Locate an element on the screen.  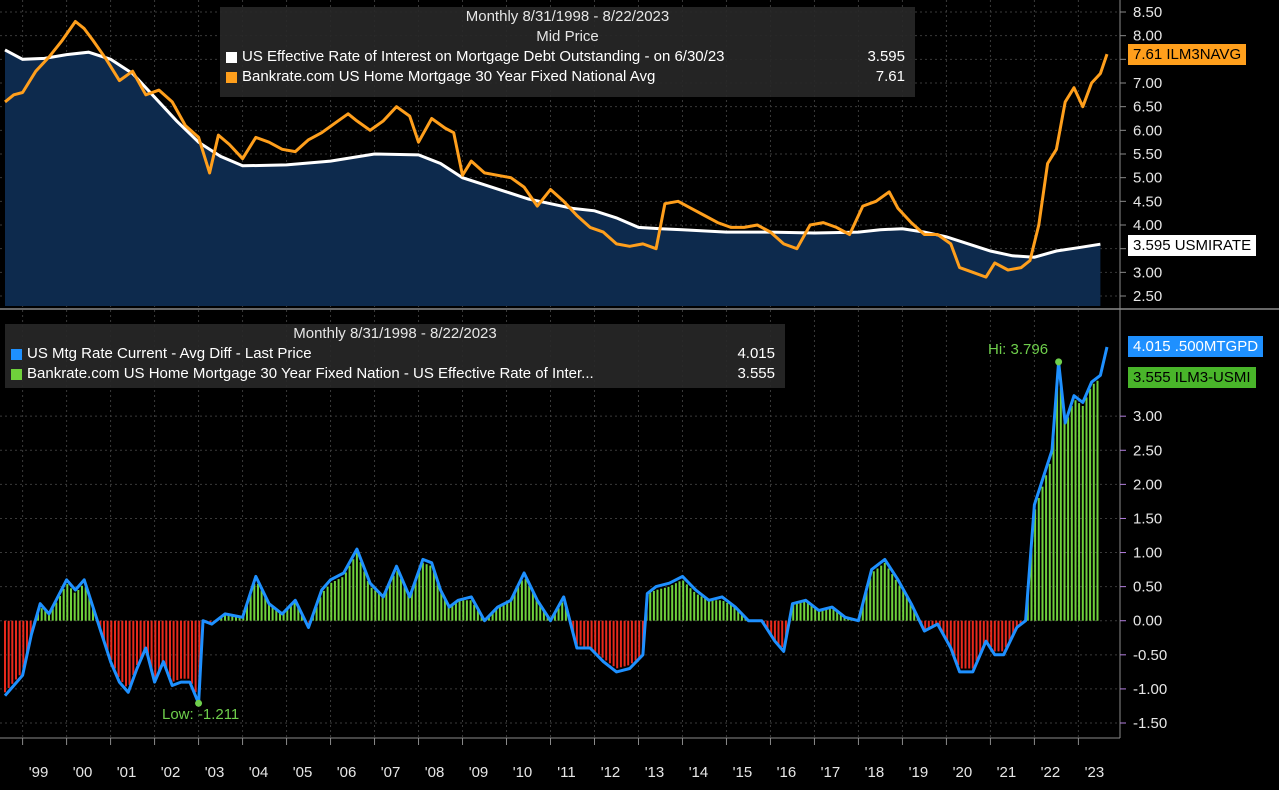
y-tick-label: 5.00 is located at coordinates (1147, 178).